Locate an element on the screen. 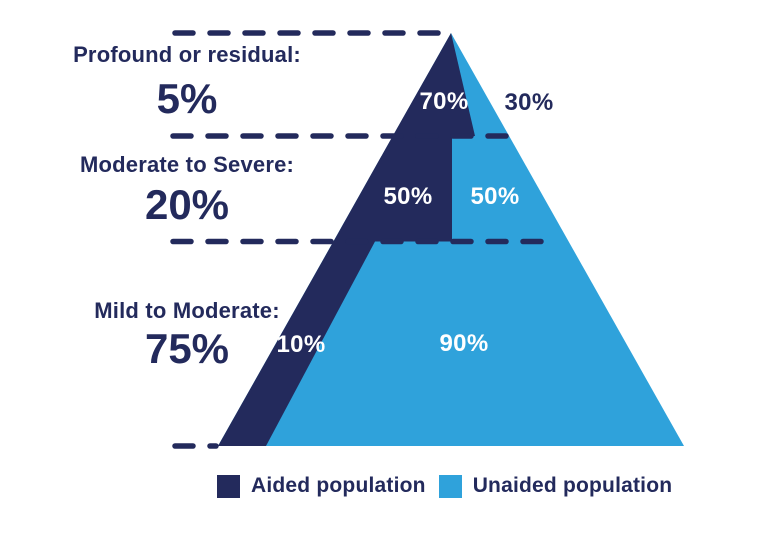  unaided-swatch-icon is located at coordinates (450, 486).